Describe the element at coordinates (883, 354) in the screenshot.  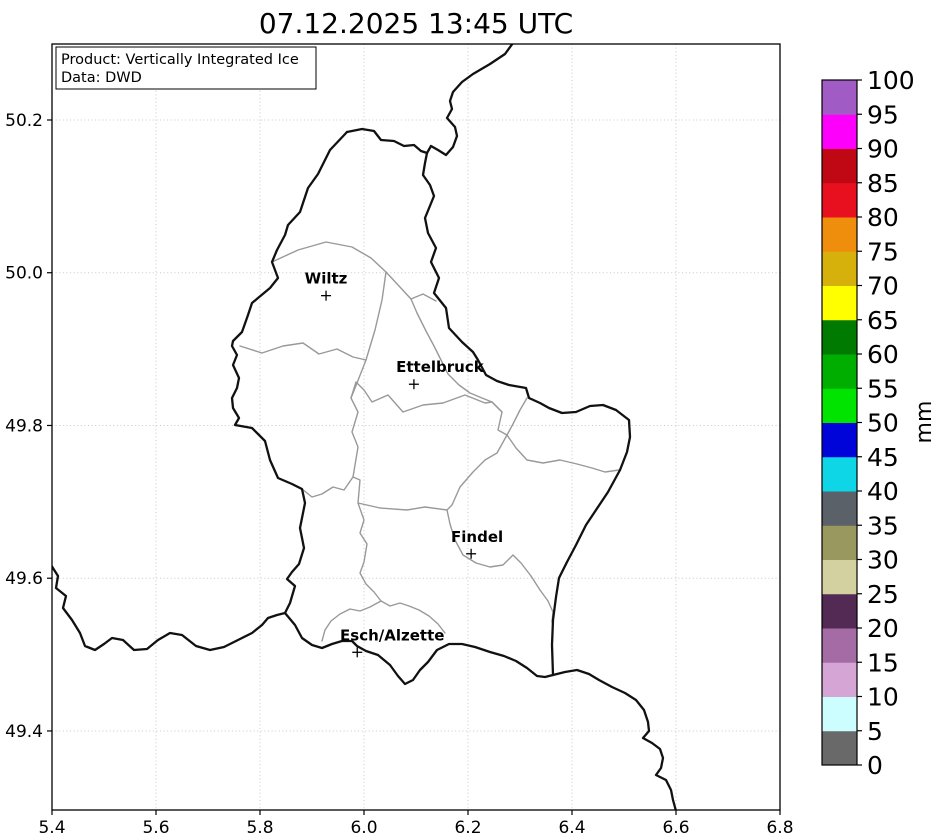
I see `colorbar-tick-label: 60` at that location.